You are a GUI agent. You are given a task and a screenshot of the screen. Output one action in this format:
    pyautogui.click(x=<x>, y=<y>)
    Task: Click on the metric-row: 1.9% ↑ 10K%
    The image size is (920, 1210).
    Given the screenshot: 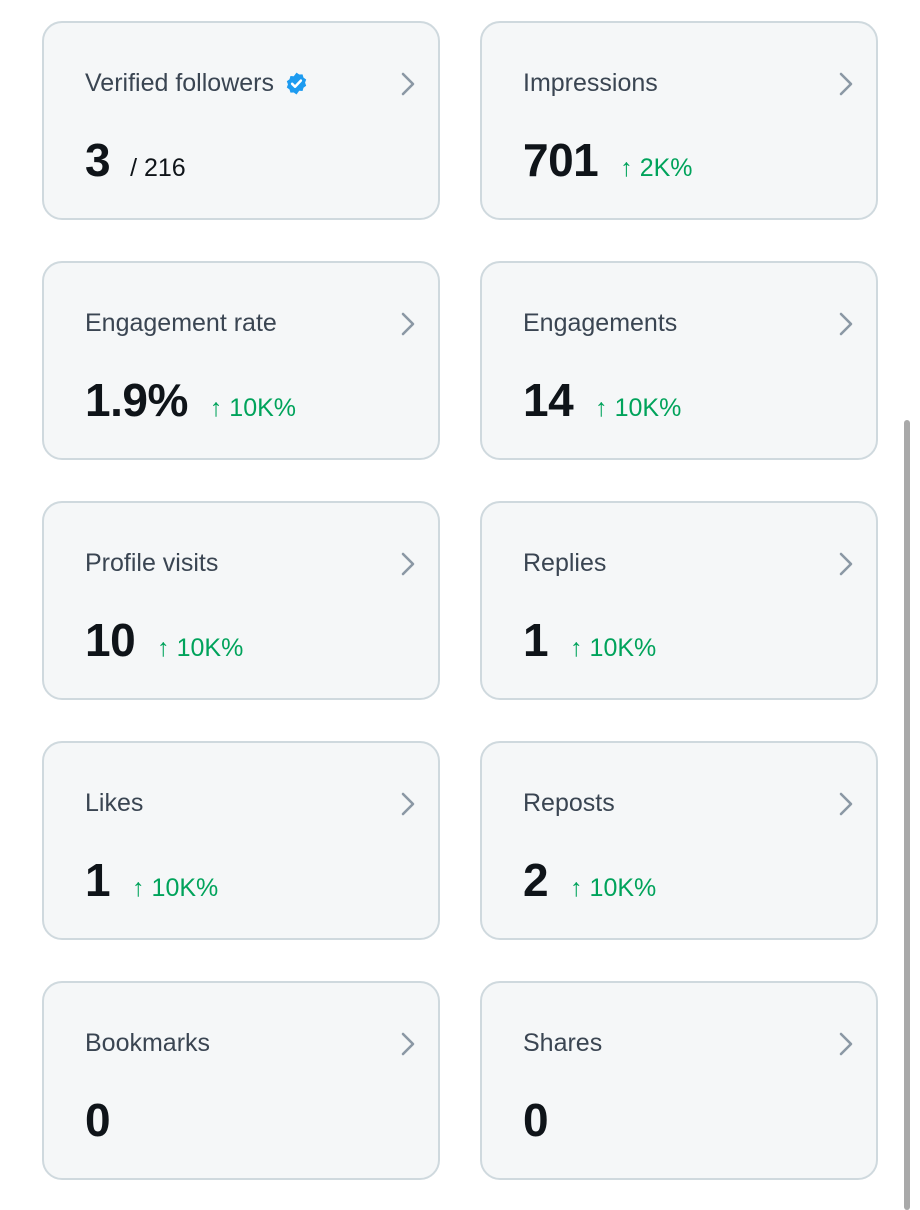 What is the action you would take?
    pyautogui.click(x=190, y=400)
    